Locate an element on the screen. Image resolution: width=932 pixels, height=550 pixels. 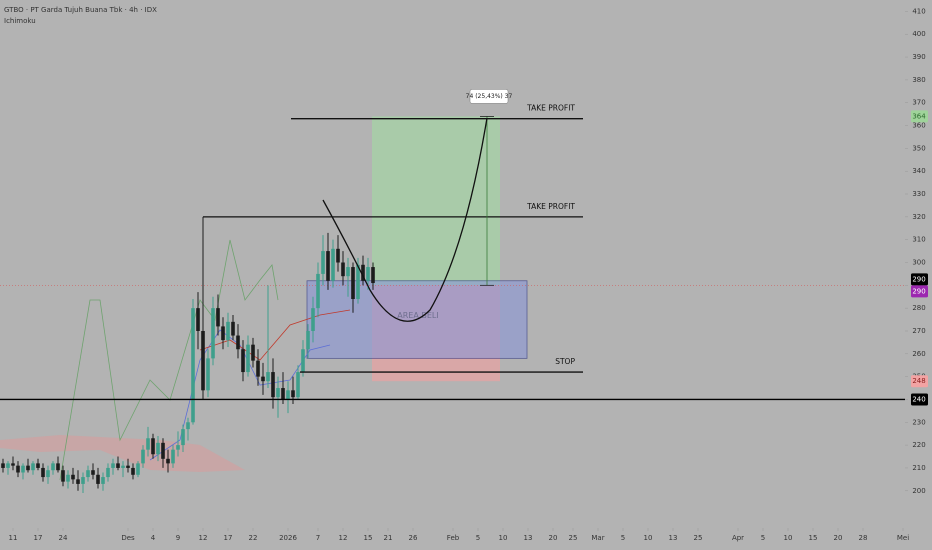
y-tick-label: 320 is located at coordinates (918, 217).